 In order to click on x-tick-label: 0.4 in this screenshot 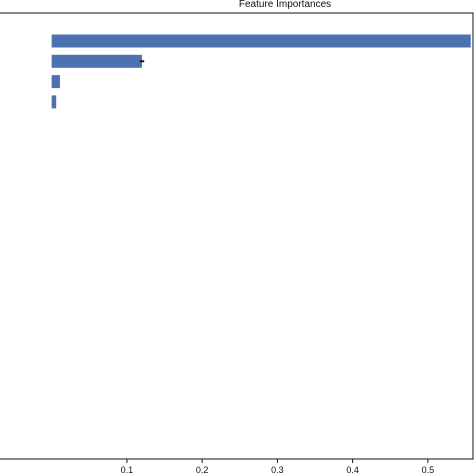, I will do `click(352, 469)`.